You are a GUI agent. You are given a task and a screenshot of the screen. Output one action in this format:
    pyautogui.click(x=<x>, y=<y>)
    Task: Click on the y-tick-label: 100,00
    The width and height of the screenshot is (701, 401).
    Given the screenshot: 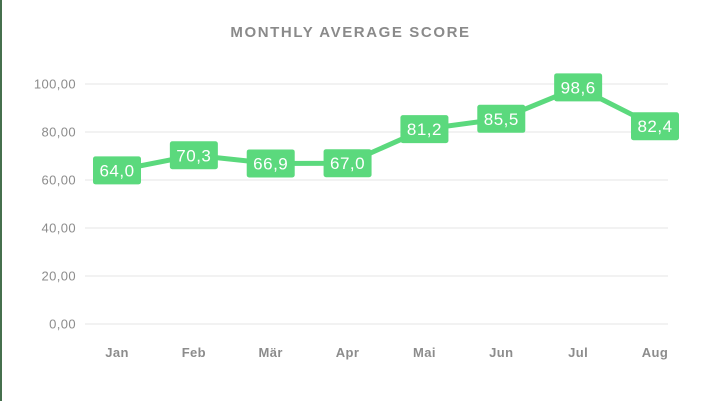 What is the action you would take?
    pyautogui.click(x=55, y=84)
    